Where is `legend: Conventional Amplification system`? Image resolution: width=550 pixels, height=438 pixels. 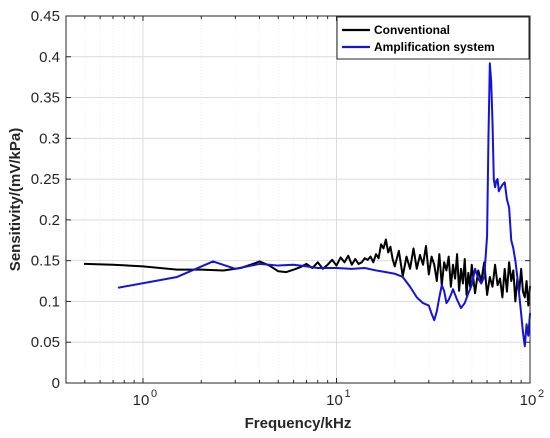
legend: Conventional Amplification system is located at coordinates (433, 38).